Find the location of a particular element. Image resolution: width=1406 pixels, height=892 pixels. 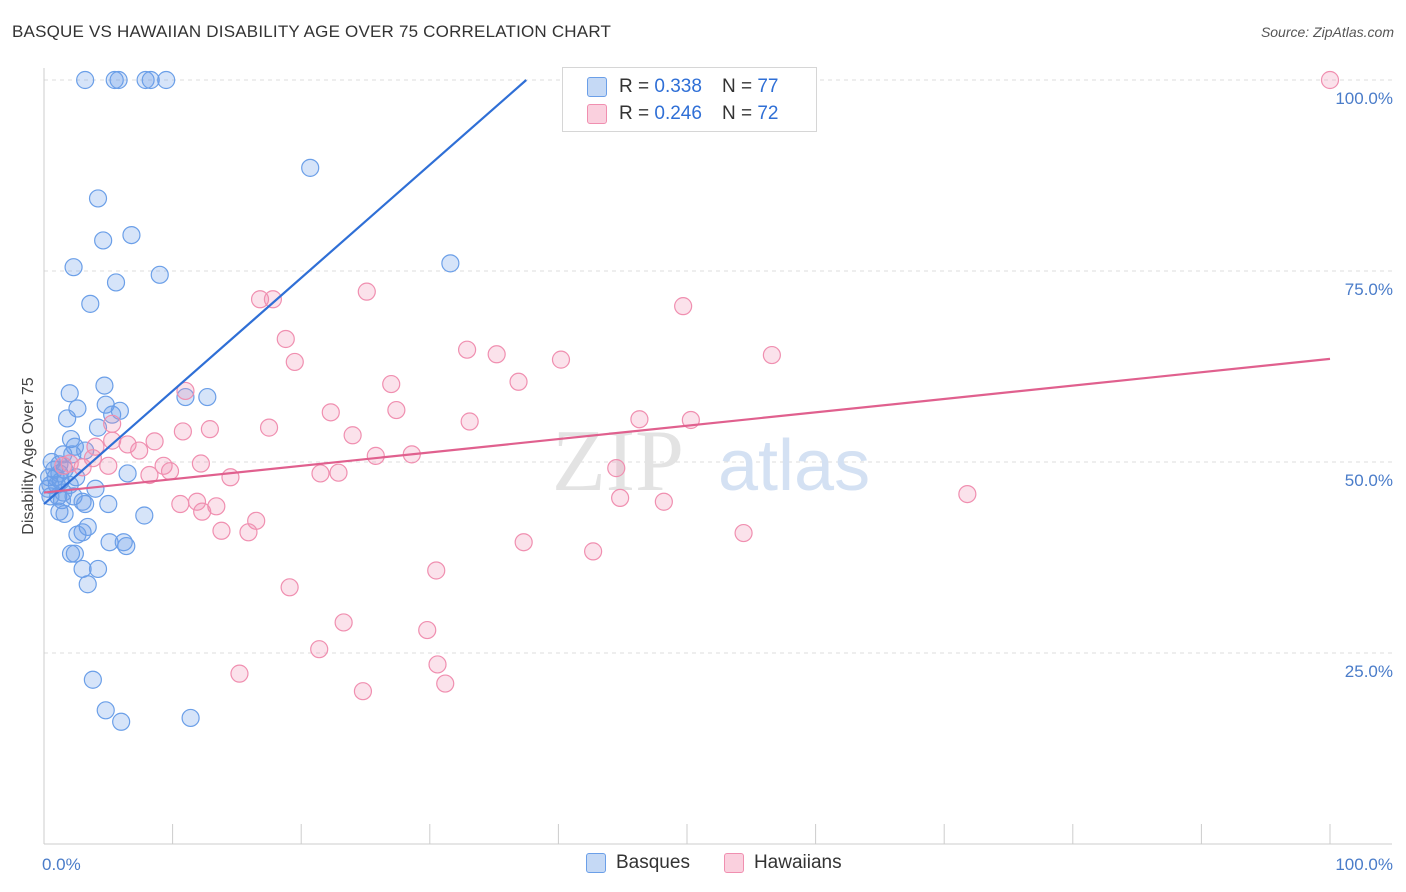

basques-n-value: 77 is located at coordinates (768, 86).